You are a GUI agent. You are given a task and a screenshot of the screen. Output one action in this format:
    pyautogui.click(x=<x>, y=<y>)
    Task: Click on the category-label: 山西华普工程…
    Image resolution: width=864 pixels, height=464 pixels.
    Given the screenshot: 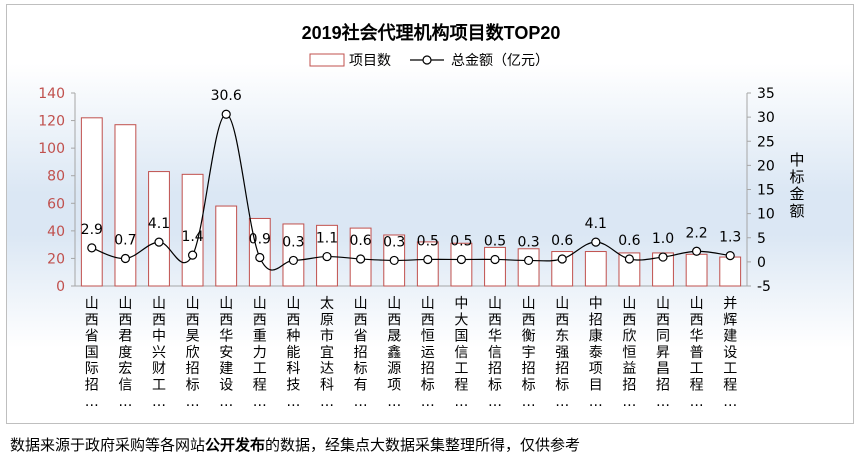 What is the action you would take?
    pyautogui.click(x=697, y=353)
    